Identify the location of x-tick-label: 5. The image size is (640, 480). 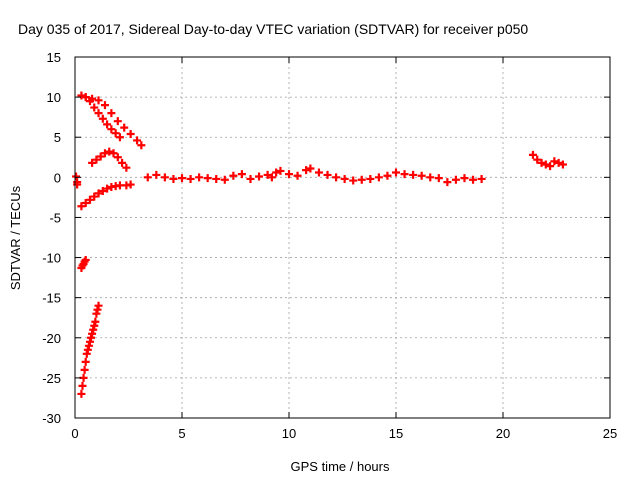
(181, 433).